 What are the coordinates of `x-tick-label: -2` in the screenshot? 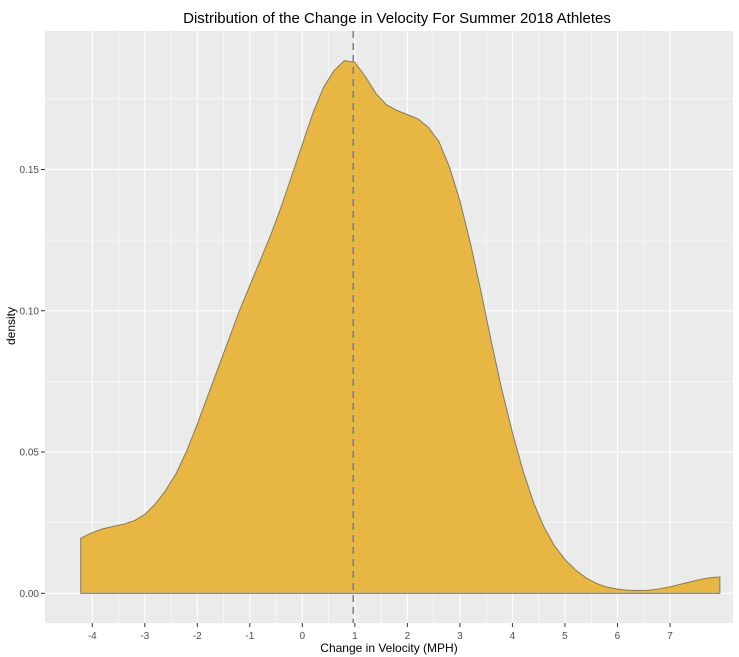 It's located at (197, 636).